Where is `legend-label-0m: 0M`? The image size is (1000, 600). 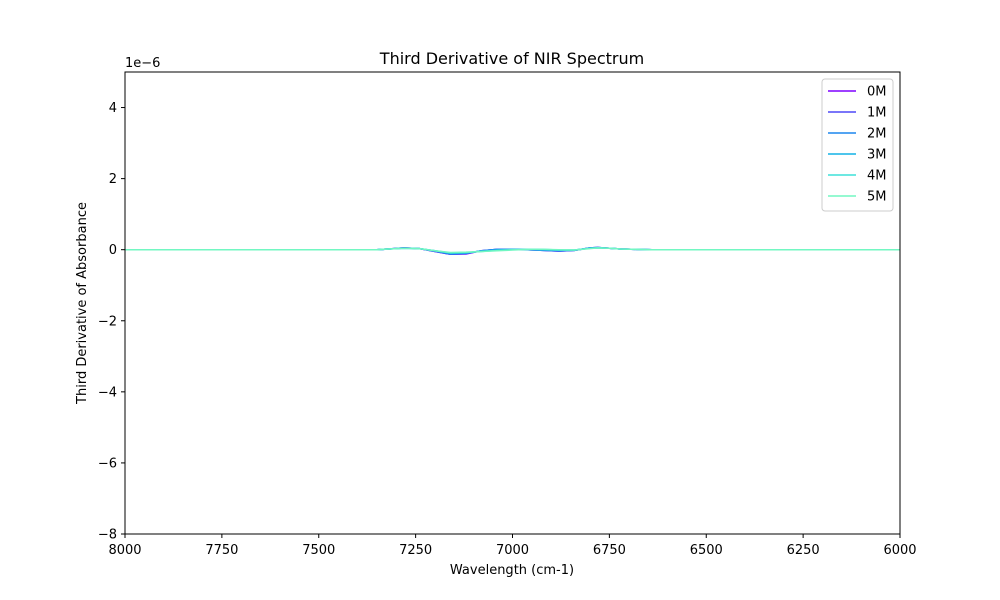
legend-label-0m: 0M is located at coordinates (877, 92).